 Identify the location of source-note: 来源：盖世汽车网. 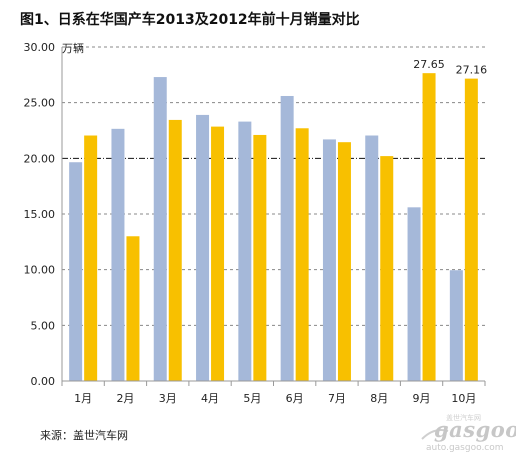
(84, 435).